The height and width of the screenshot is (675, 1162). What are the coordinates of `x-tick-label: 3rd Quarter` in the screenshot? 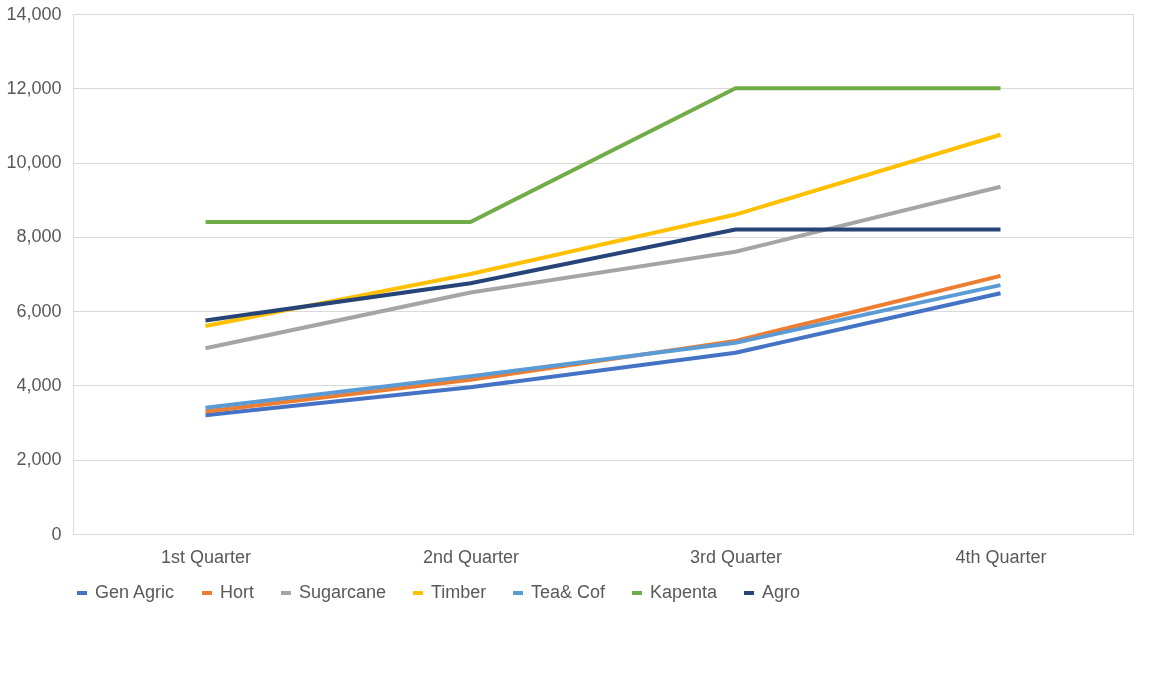 It's located at (736, 556).